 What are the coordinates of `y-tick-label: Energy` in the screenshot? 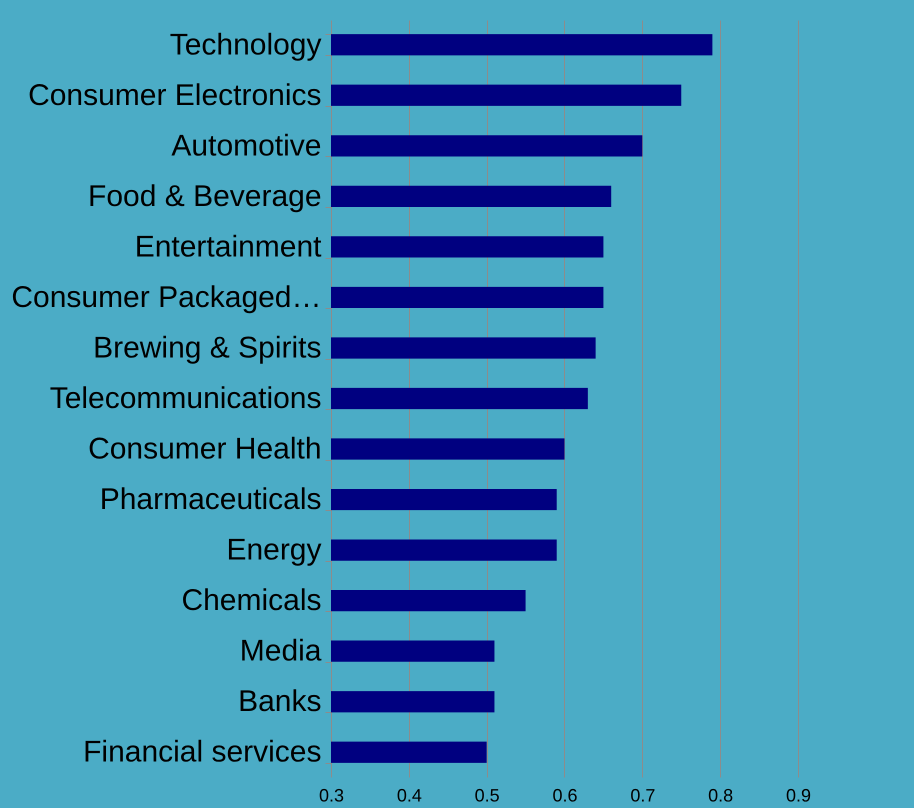 It's located at (274, 550).